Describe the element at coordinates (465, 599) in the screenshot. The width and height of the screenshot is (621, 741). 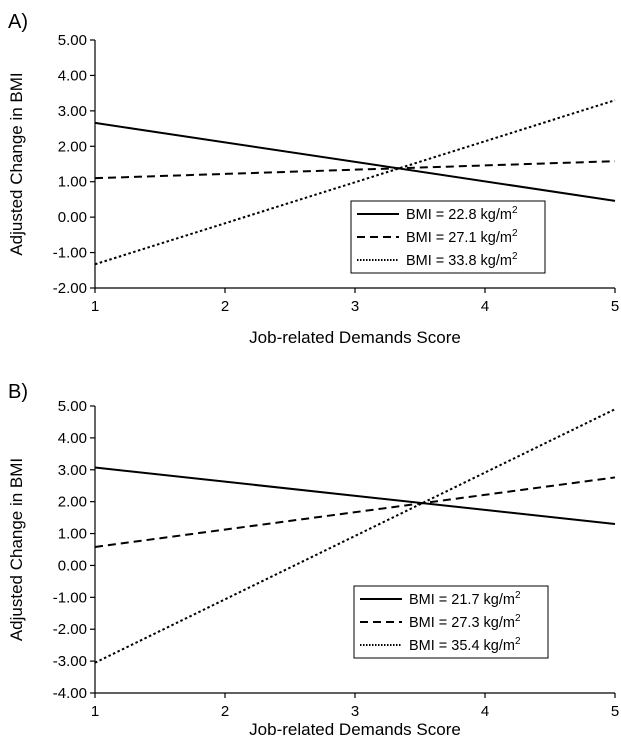
I see `legend-label: BMI = 21.7 kg/m2` at that location.